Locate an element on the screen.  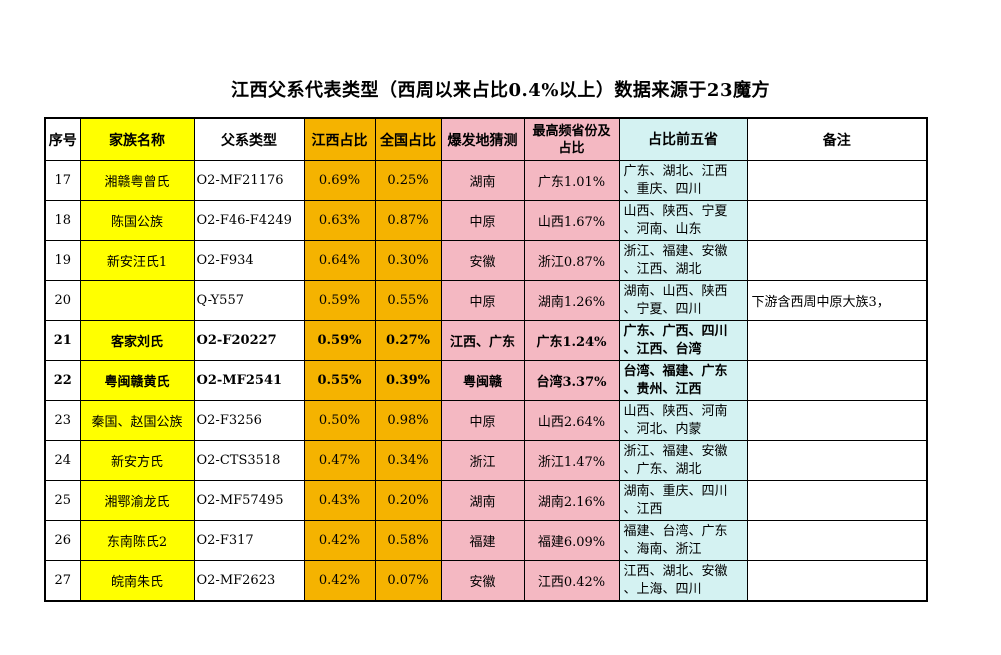
cell-top-province: 浙江0.87% is located at coordinates (571, 260).